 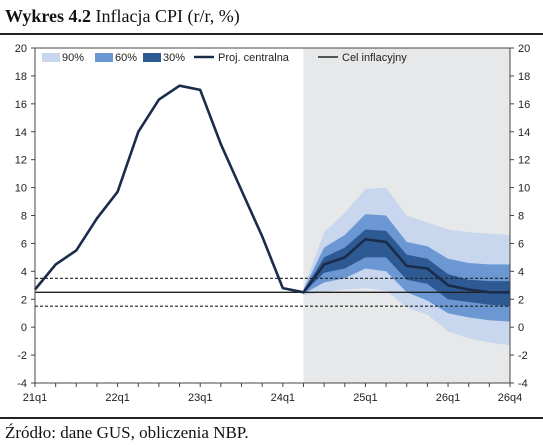 What do you see at coordinates (283, 398) in the screenshot?
I see `x-tick-label: 24q1` at bounding box center [283, 398].